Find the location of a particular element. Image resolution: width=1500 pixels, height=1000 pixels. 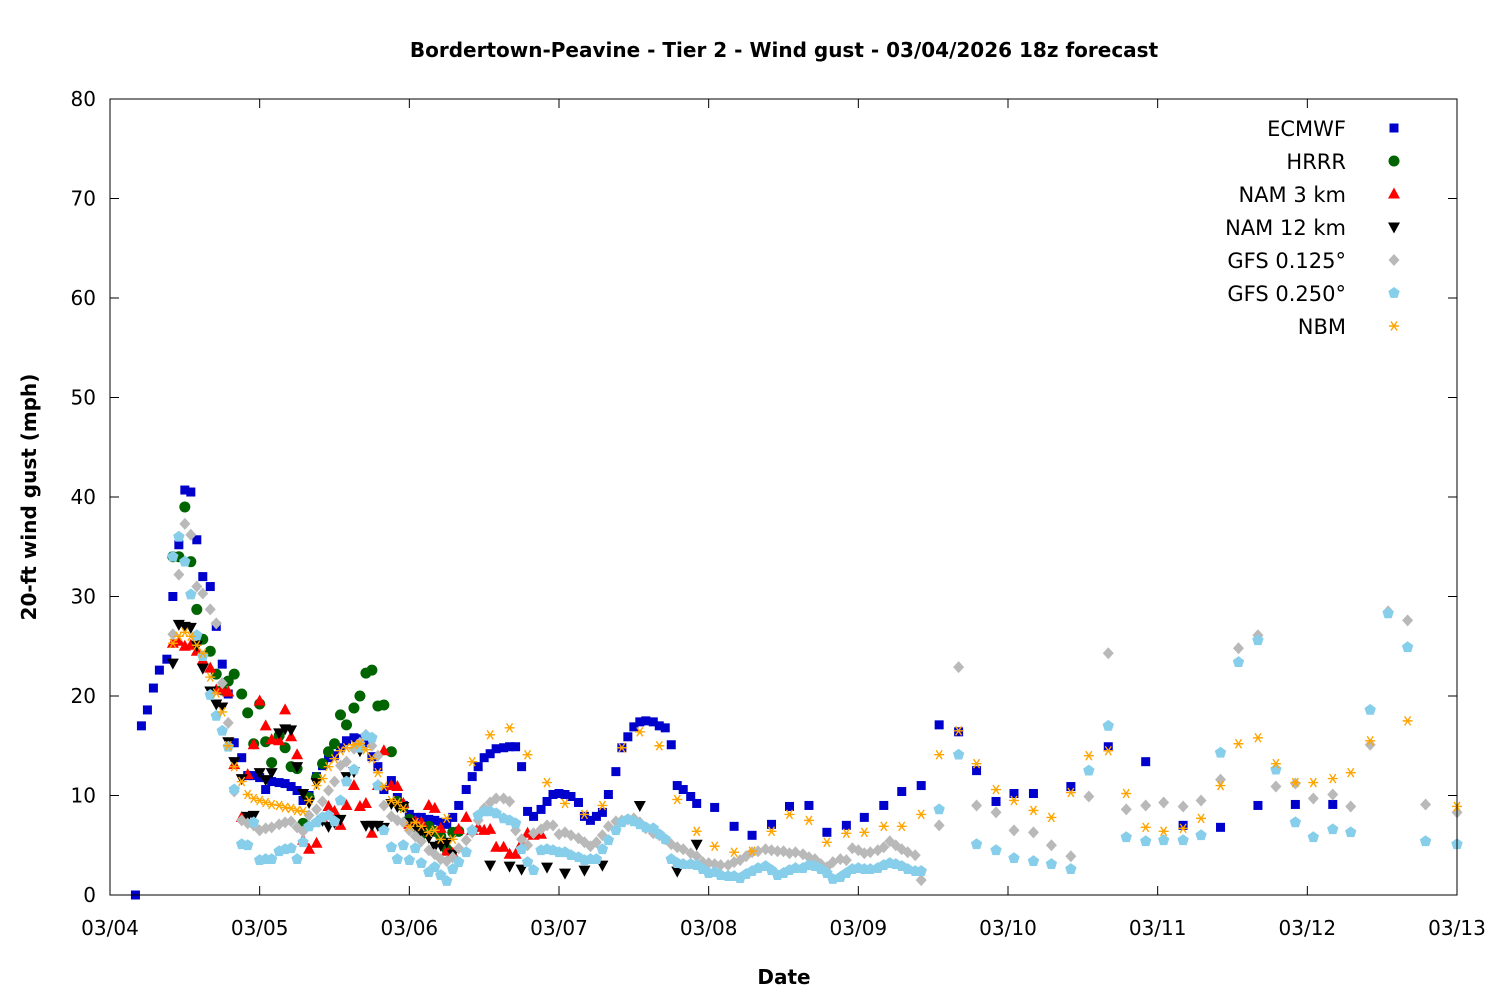

x-tick-label: 03/10 is located at coordinates (1008, 928).